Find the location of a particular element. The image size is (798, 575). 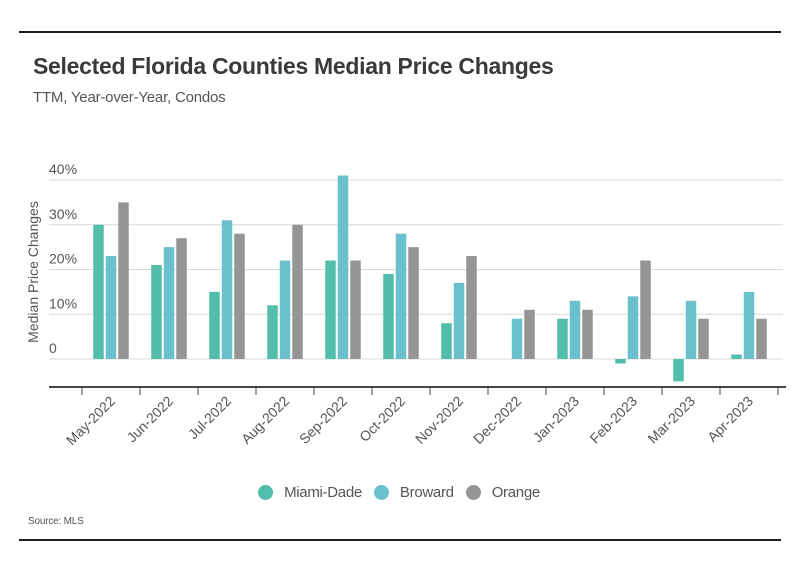

bottom-rule is located at coordinates (400, 540).